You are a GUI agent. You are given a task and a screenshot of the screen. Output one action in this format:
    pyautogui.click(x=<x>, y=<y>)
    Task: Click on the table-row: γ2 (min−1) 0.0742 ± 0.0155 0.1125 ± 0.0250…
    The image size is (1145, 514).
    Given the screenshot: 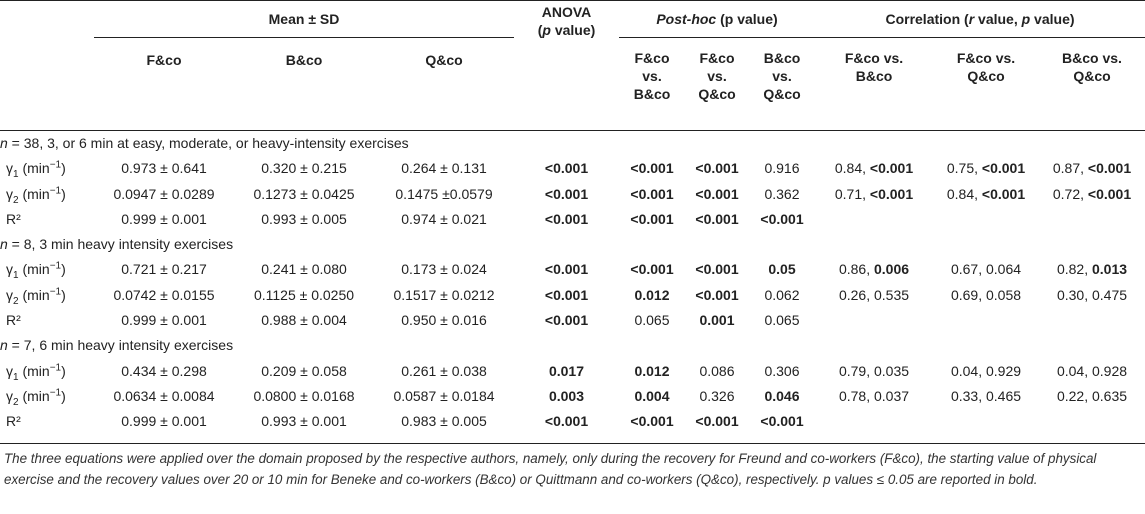 What is the action you would take?
    pyautogui.click(x=572, y=294)
    